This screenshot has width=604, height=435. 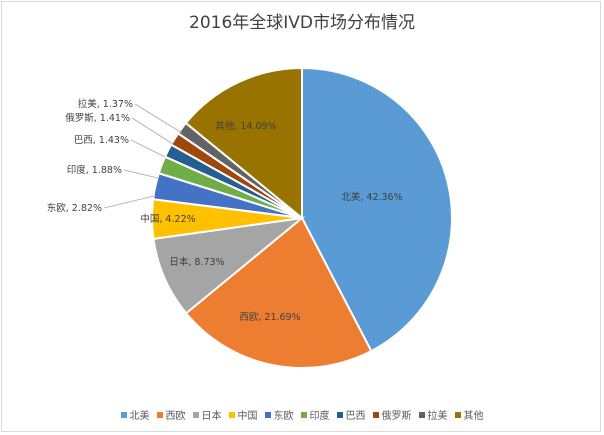 What do you see at coordinates (211, 416) in the screenshot?
I see `legend-label: 日本` at bounding box center [211, 416].